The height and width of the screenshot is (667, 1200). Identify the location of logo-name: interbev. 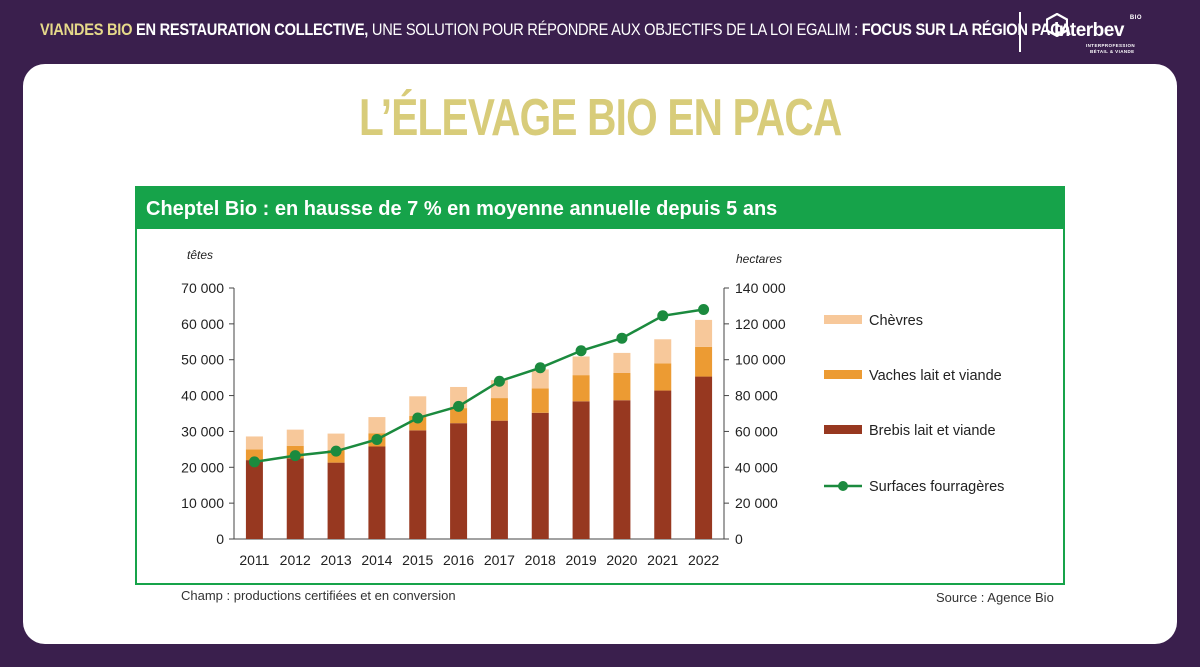
(1089, 30).